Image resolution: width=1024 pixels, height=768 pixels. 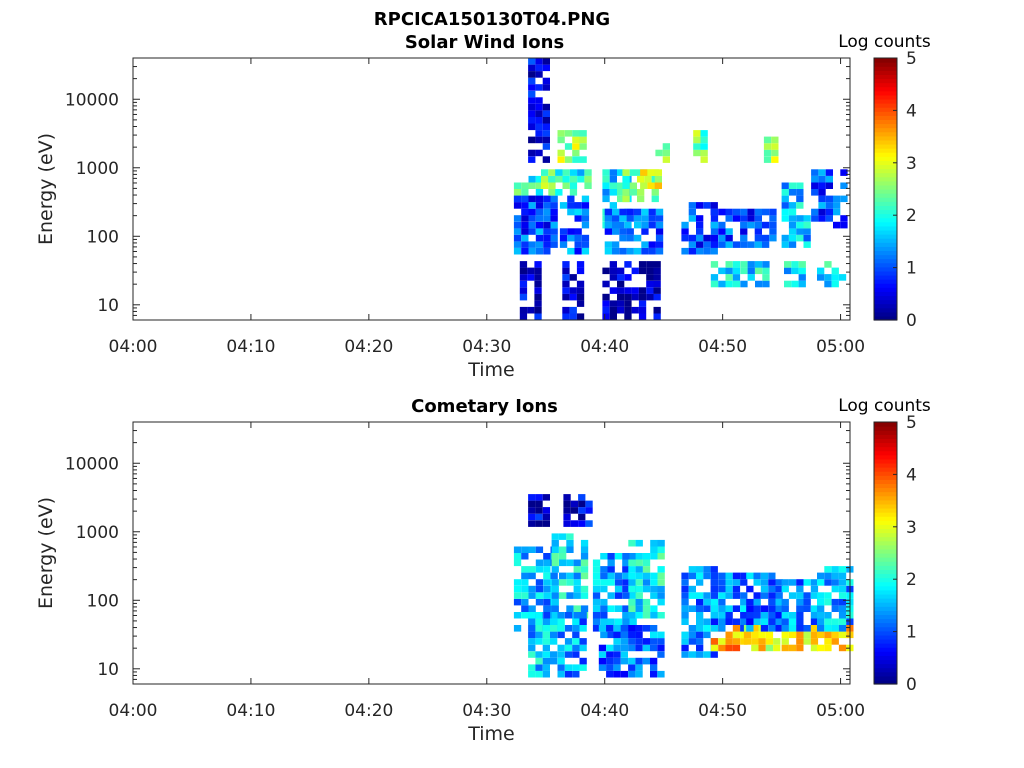 I want to click on y-tick-label: 100, so click(x=103, y=601).